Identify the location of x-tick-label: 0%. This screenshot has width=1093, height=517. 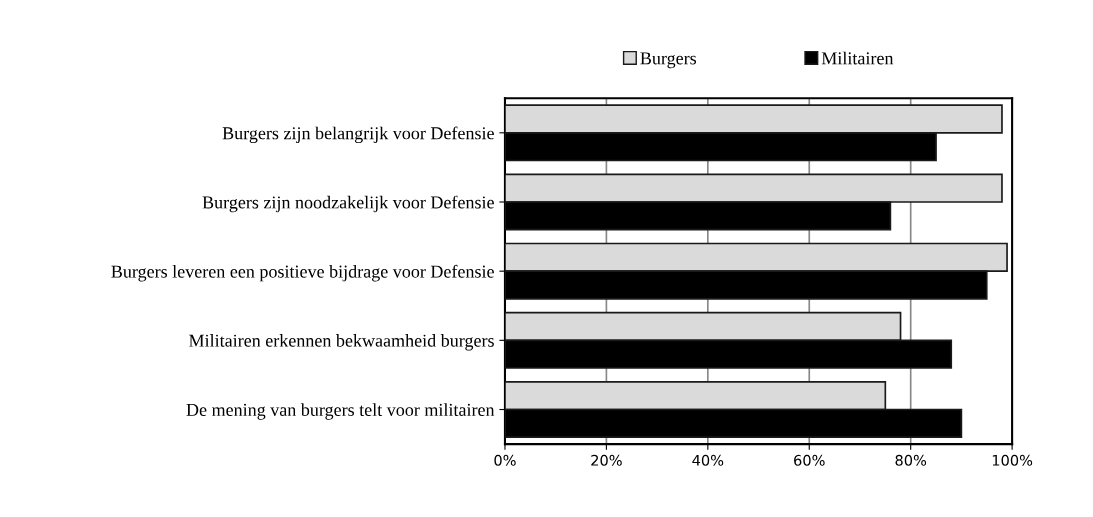
(505, 460).